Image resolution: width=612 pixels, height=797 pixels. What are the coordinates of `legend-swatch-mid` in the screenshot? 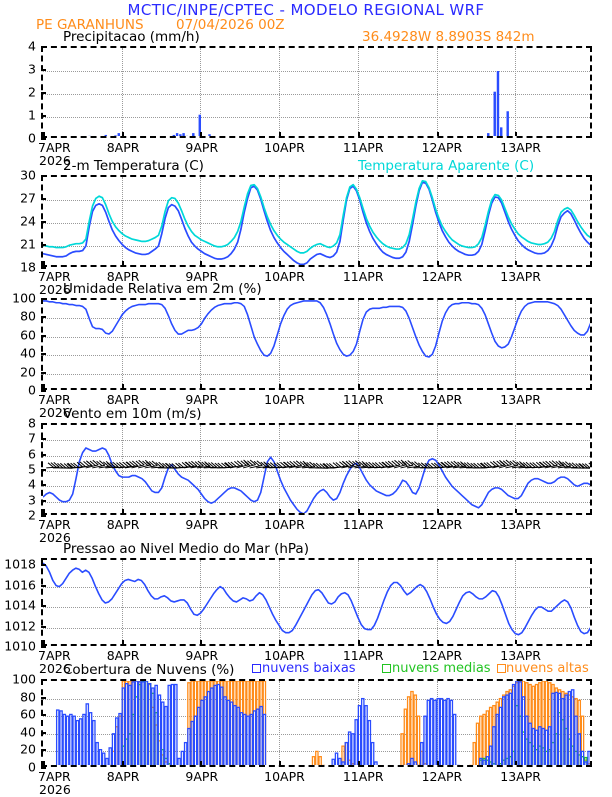 It's located at (386, 668).